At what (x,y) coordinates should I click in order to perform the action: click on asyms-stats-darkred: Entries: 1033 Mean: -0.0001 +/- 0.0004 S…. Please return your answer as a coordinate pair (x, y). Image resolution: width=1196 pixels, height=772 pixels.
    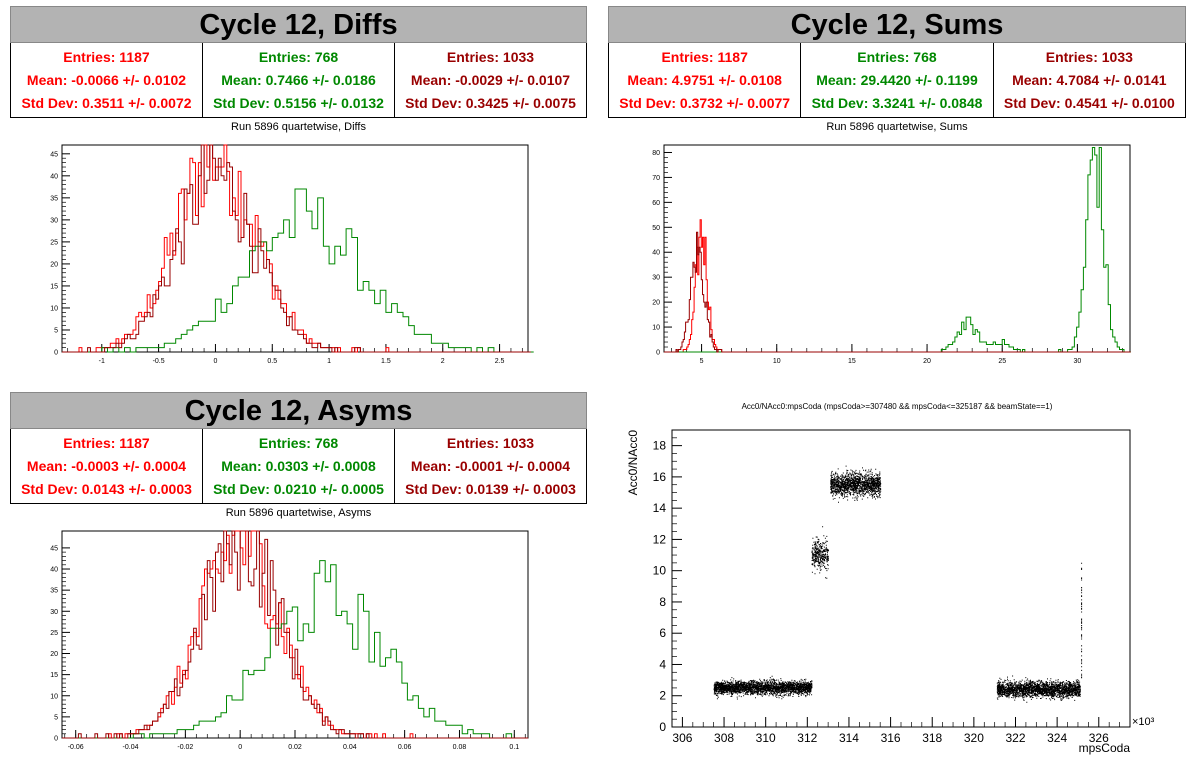
    Looking at the image, I should click on (490, 466).